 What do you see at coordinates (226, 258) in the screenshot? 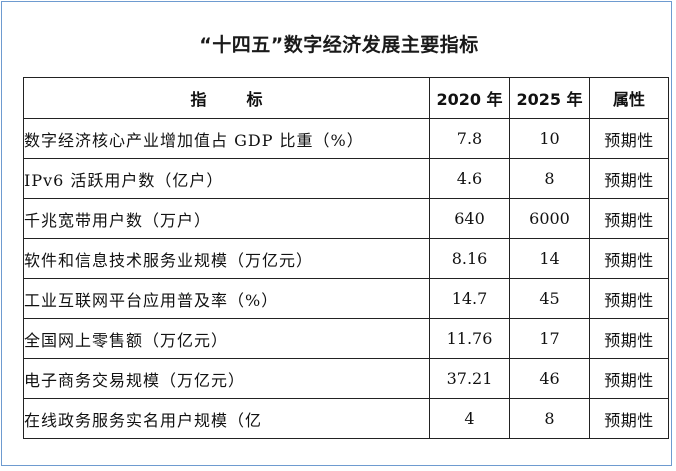
I see `indicator-name: 软件和信息技术服务业规模（万亿元）` at bounding box center [226, 258].